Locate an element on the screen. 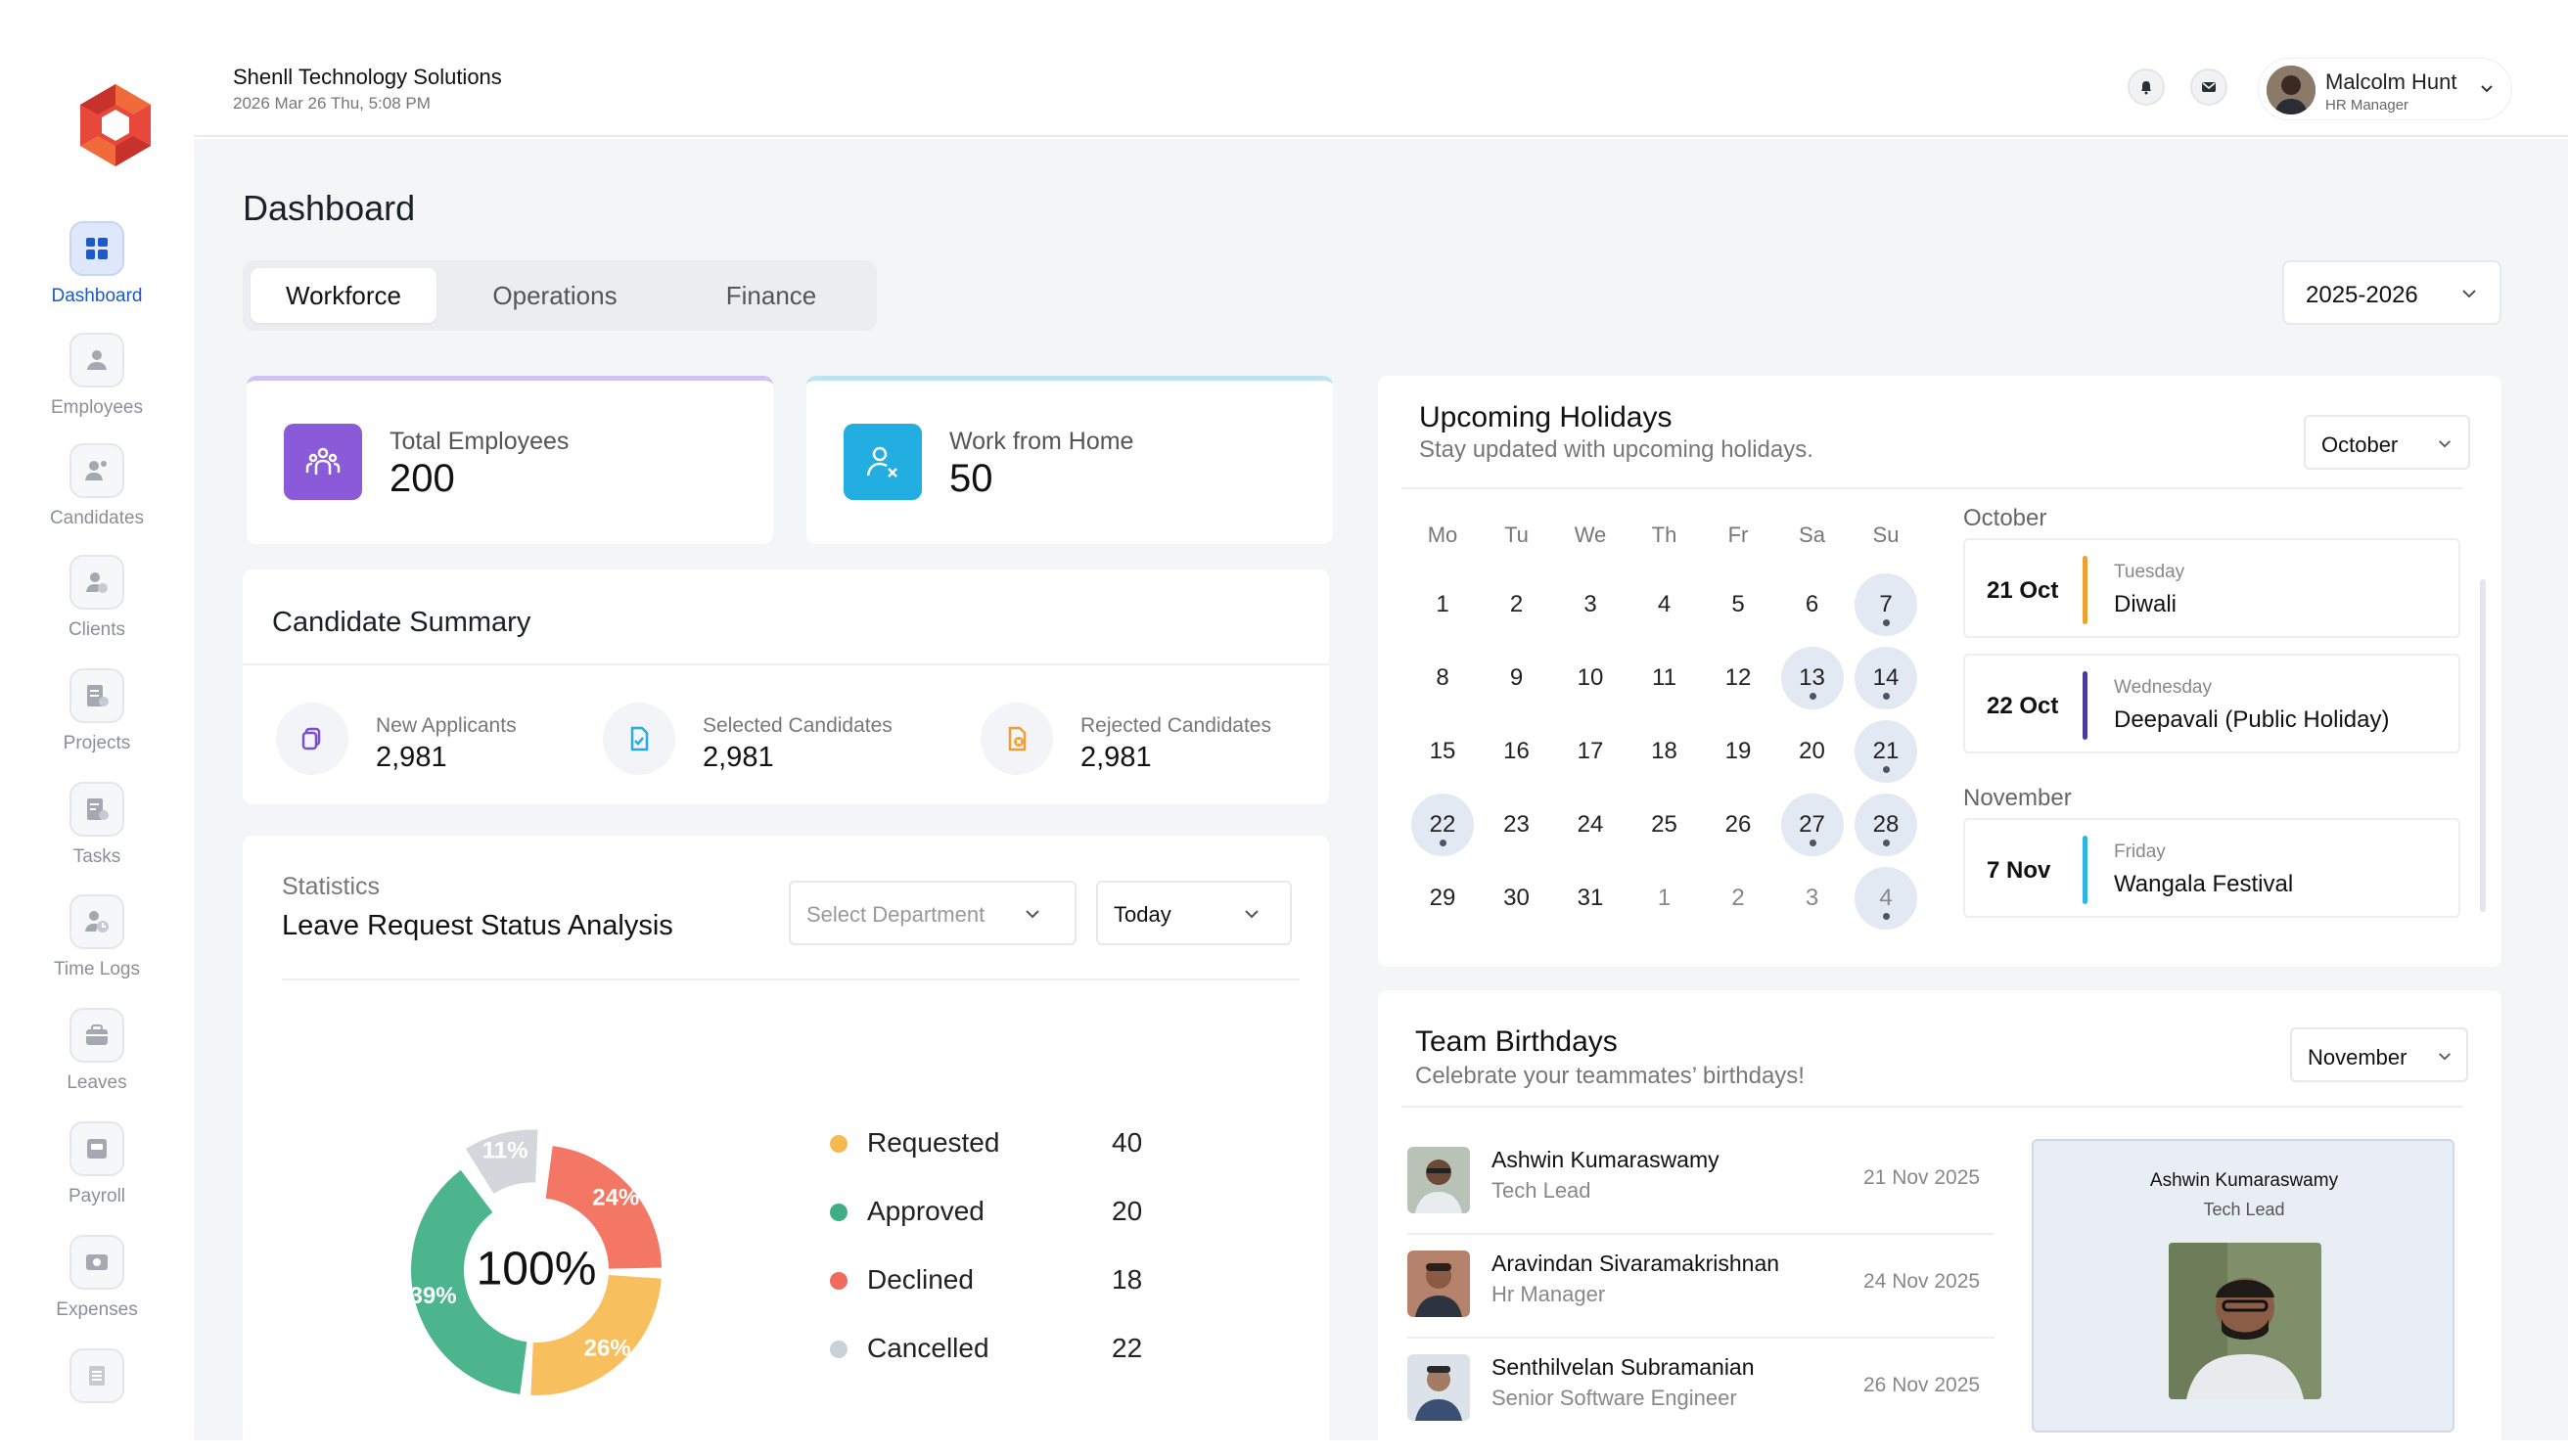 The image size is (2568, 1456). sidebar-item-projects: Projects is located at coordinates (97, 722).